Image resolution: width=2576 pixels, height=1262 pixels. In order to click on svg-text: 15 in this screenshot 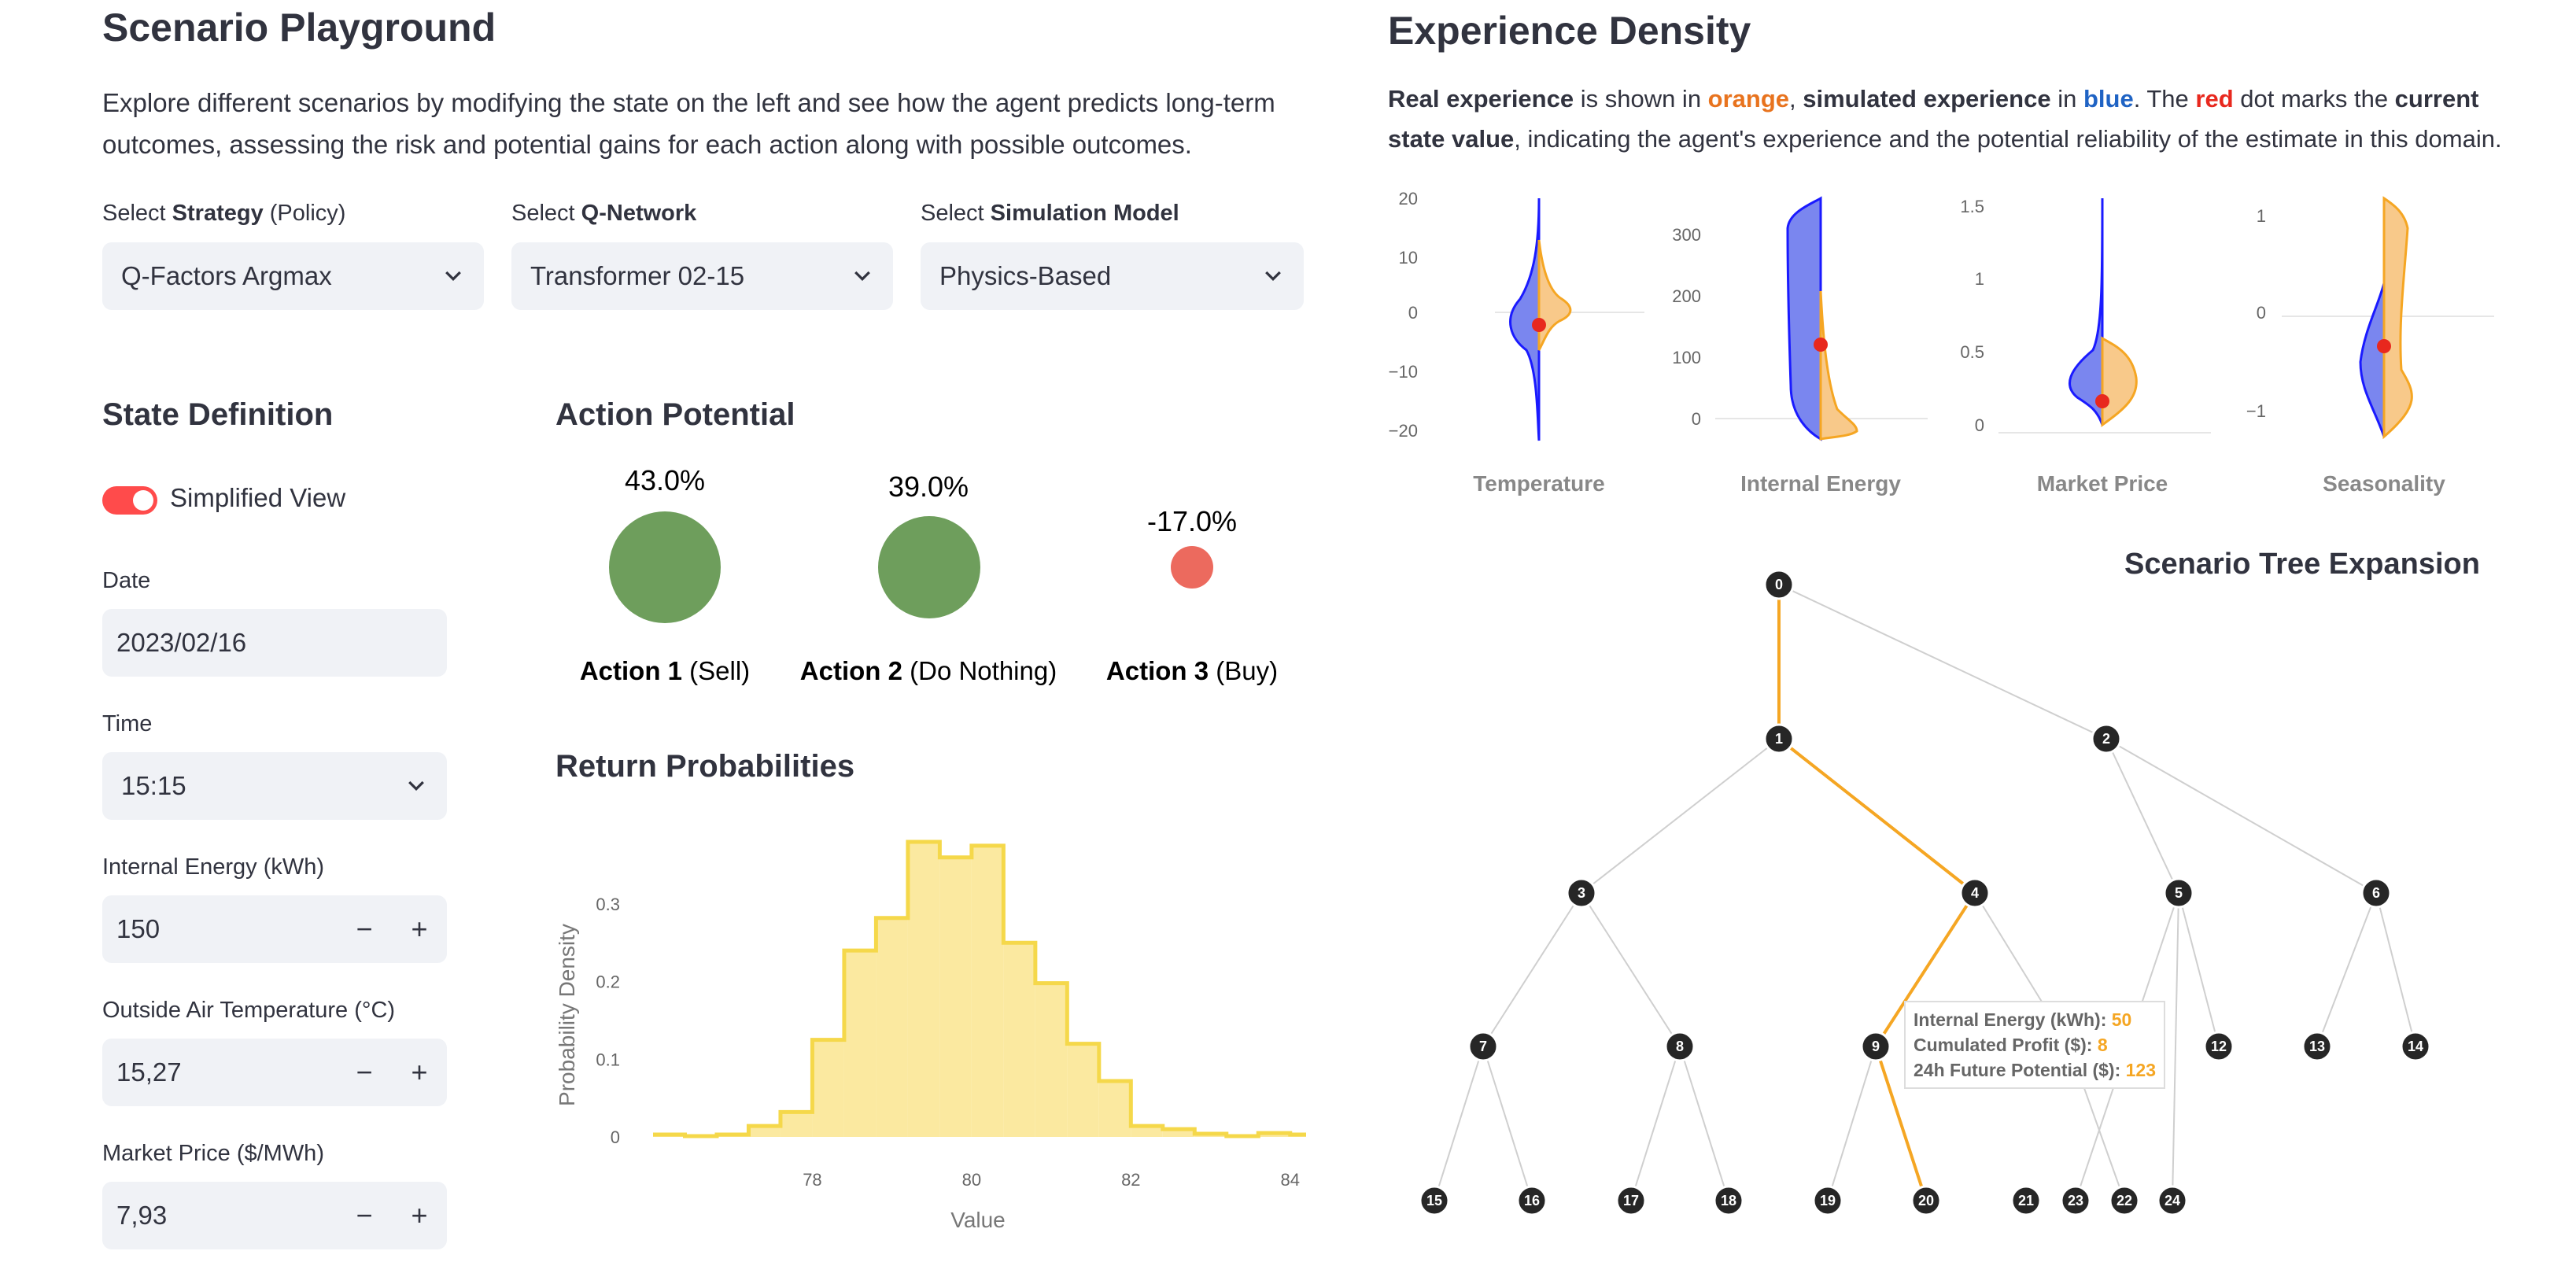, I will do `click(1434, 1200)`.